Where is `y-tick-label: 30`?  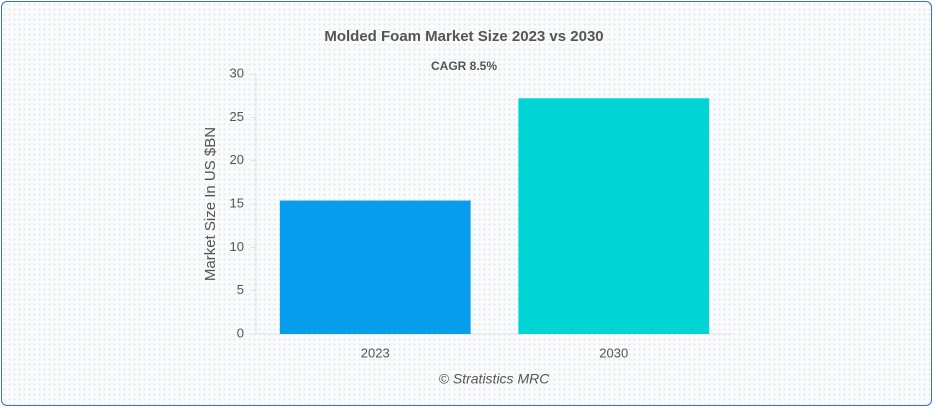 y-tick-label: 30 is located at coordinates (237, 72).